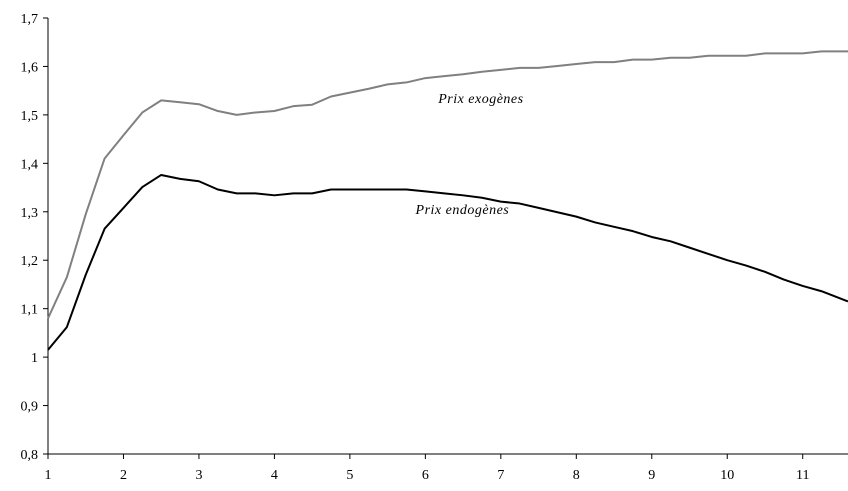 Image resolution: width=848 pixels, height=491 pixels. What do you see at coordinates (349, 475) in the screenshot?
I see `x-tick-label: 5` at bounding box center [349, 475].